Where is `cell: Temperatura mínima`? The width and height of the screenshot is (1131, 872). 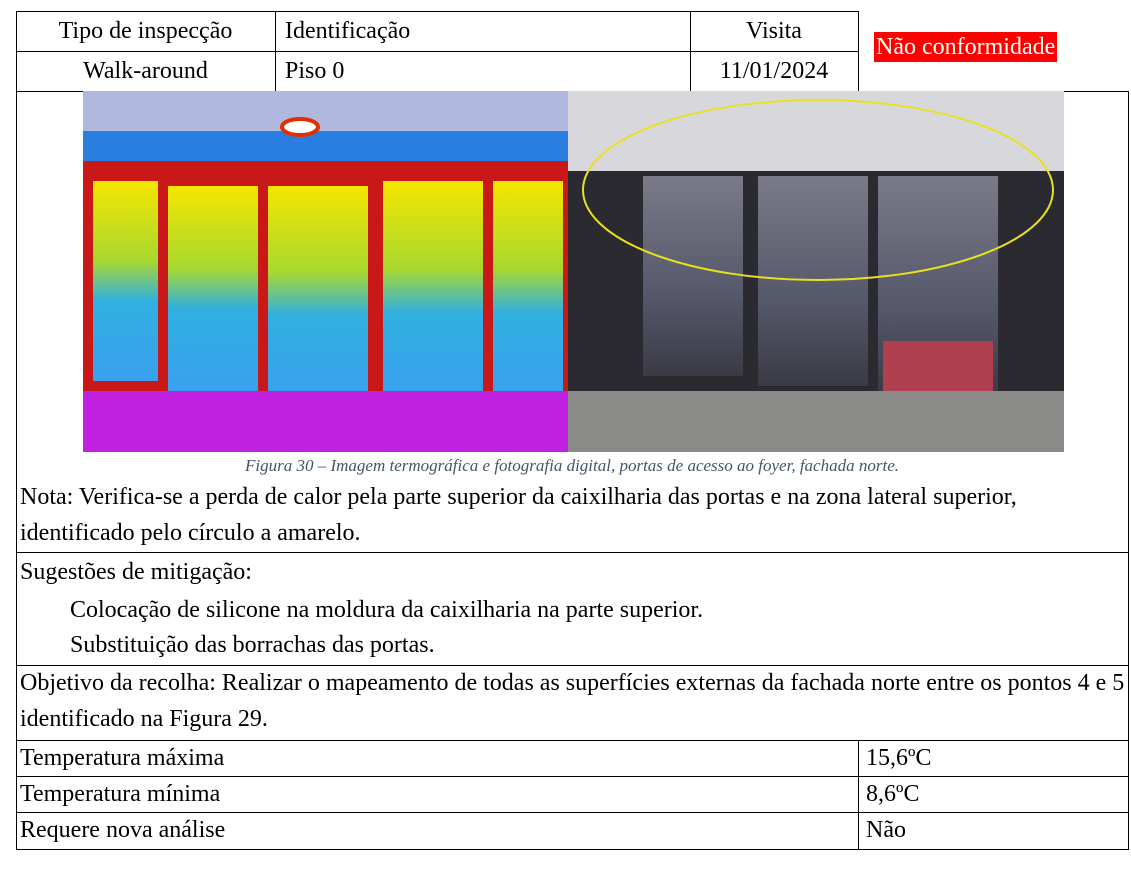 cell: Temperatura mínima is located at coordinates (120, 794).